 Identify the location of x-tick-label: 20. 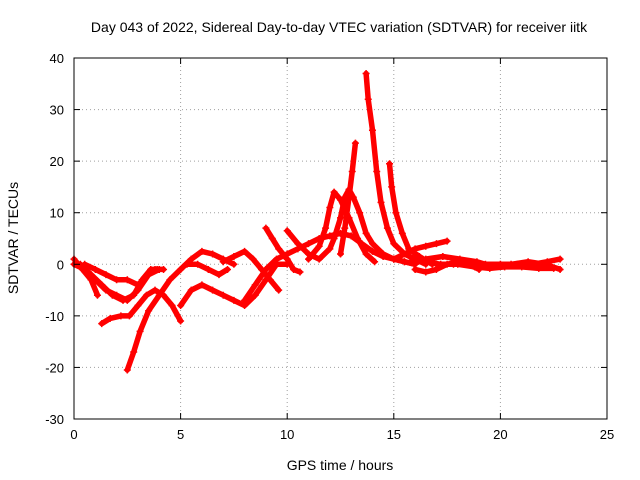
(500, 434).